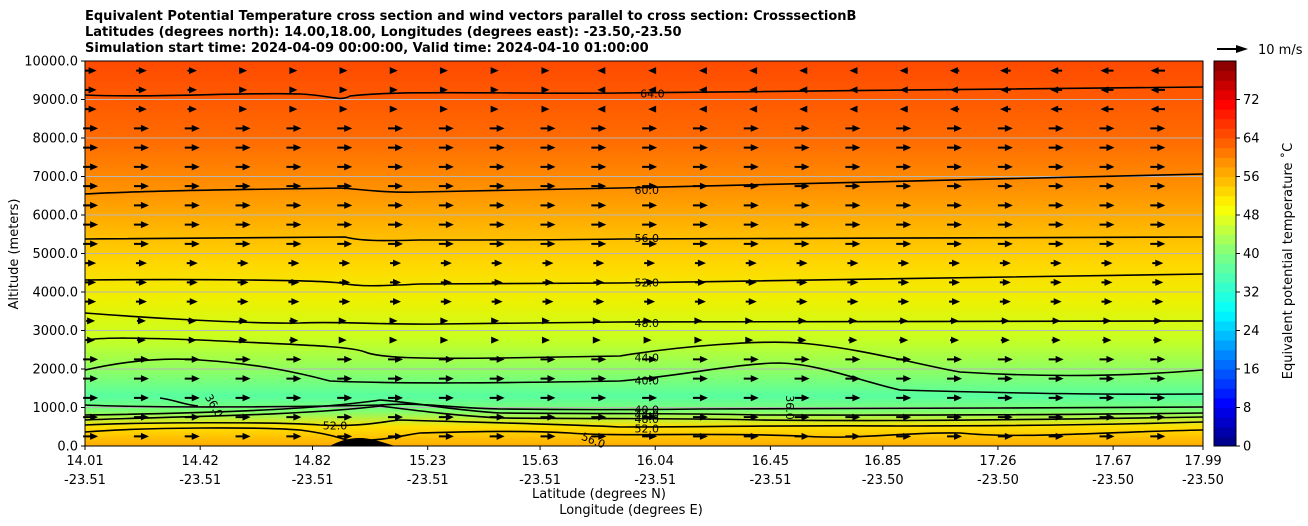 The image size is (1308, 526). Describe the element at coordinates (312, 461) in the screenshot. I see `x-tick-label-lat: 14.82` at that location.